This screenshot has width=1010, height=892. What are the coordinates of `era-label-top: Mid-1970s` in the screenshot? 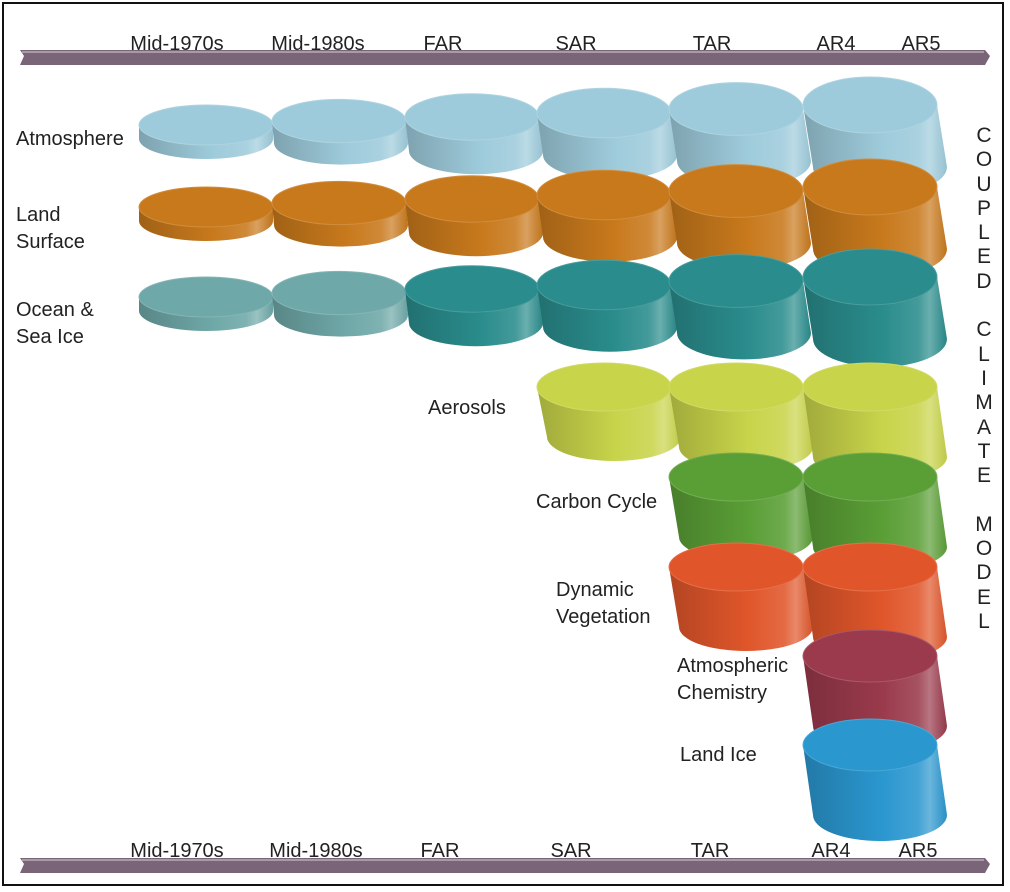 It's located at (177, 44).